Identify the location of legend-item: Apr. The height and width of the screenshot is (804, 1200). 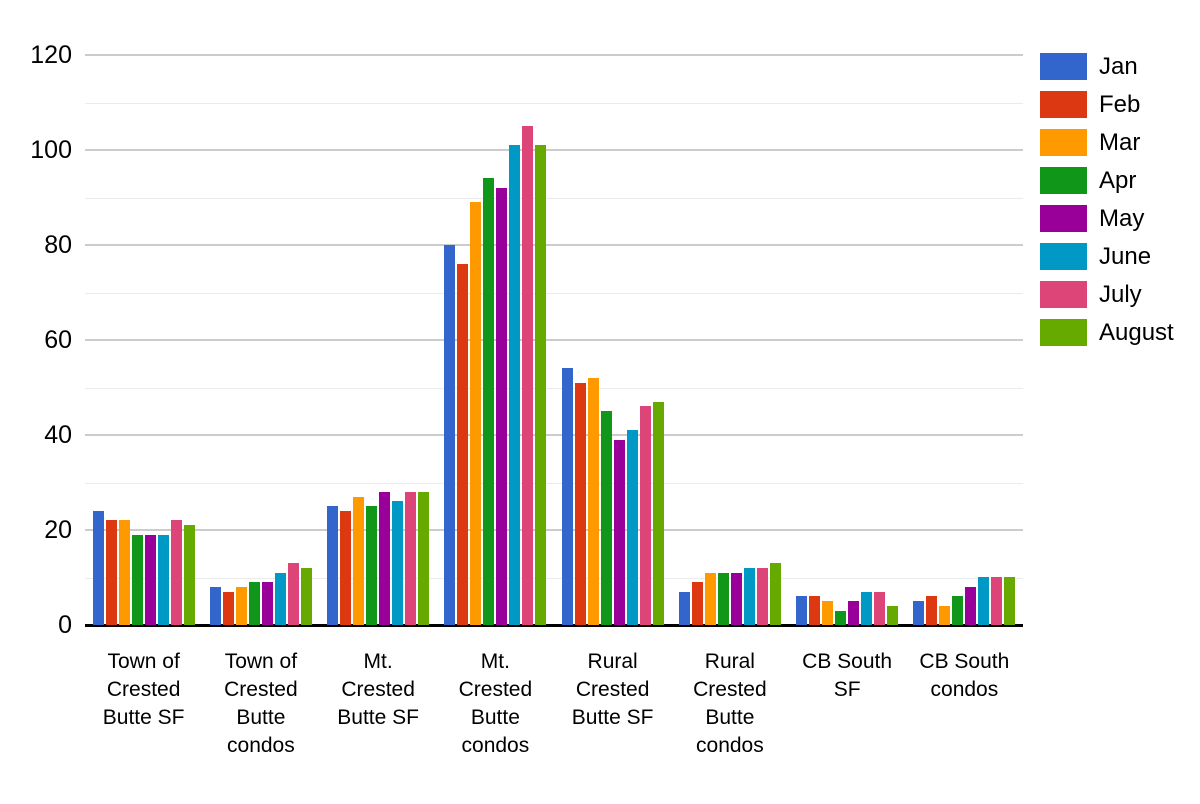
(1107, 180).